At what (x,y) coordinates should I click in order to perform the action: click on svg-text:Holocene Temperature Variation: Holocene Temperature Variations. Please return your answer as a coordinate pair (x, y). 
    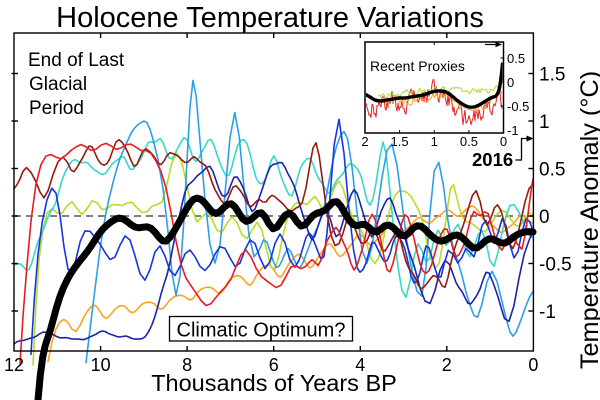
    Looking at the image, I should click on (270, 18).